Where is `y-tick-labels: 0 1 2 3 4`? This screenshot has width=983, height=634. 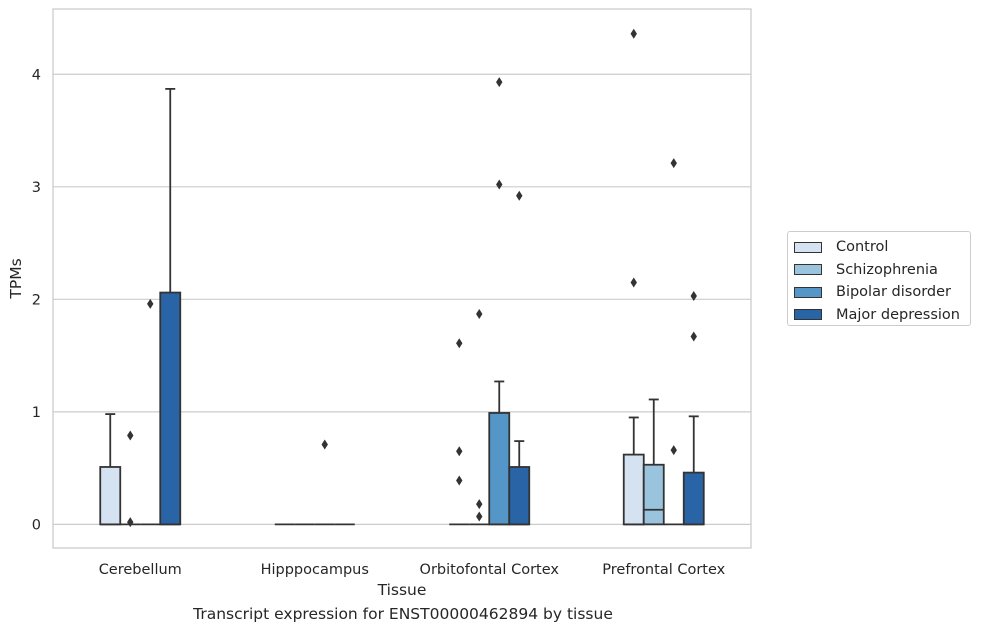
y-tick-labels: 0 1 2 3 4 is located at coordinates (36, 300).